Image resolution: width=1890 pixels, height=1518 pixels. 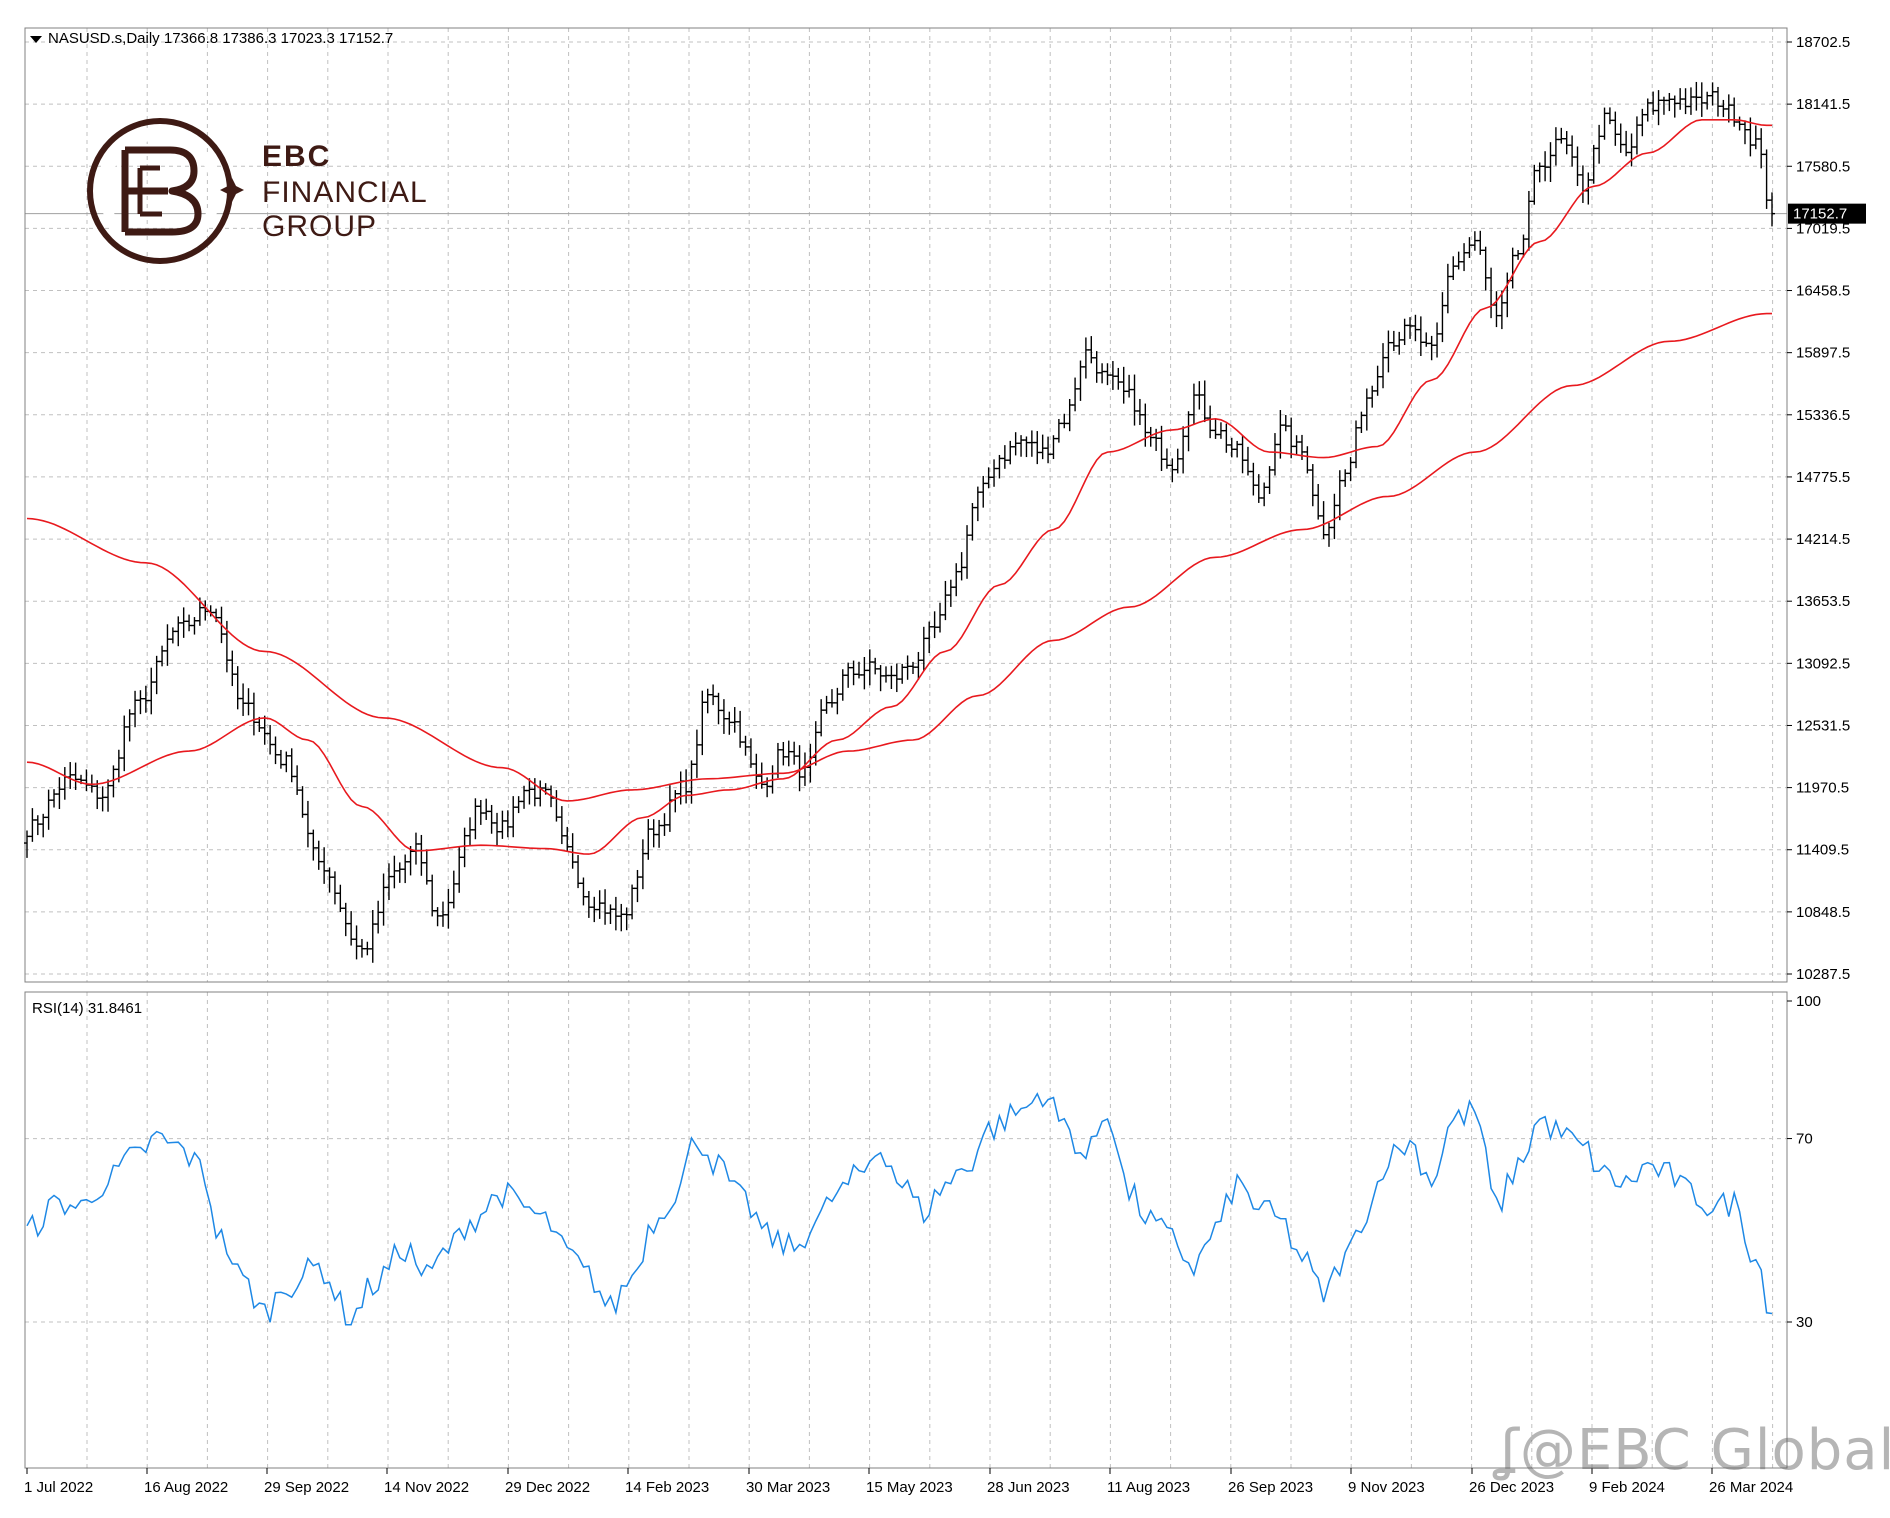 I want to click on price-tick-label: 18141.5, so click(x=1823, y=104).